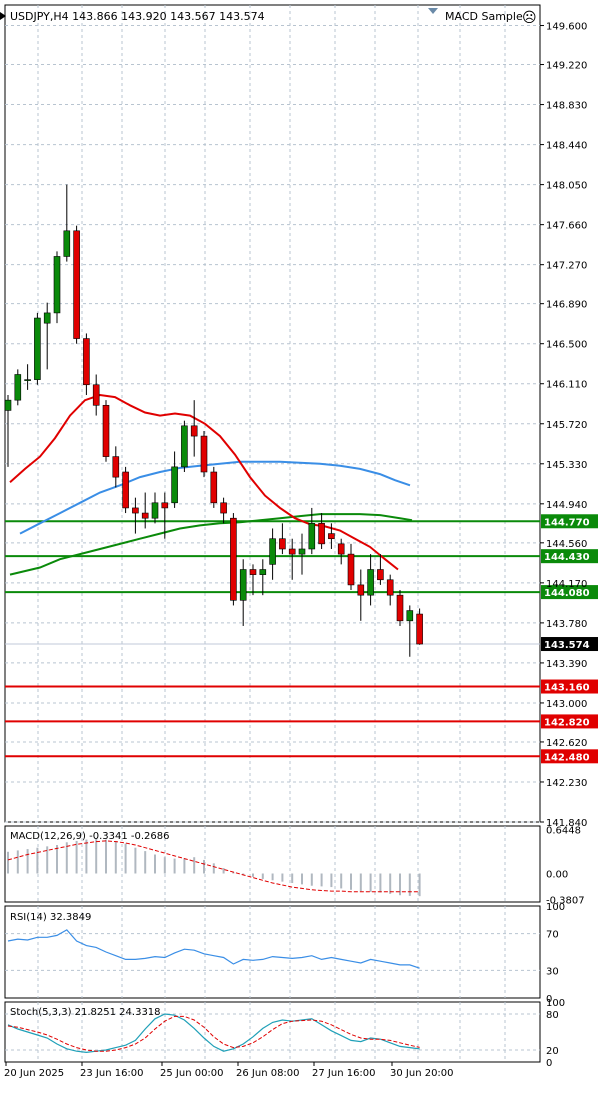 This screenshot has height=1095, width=600. I want to click on stoch-tick-label: 20, so click(552, 1051).